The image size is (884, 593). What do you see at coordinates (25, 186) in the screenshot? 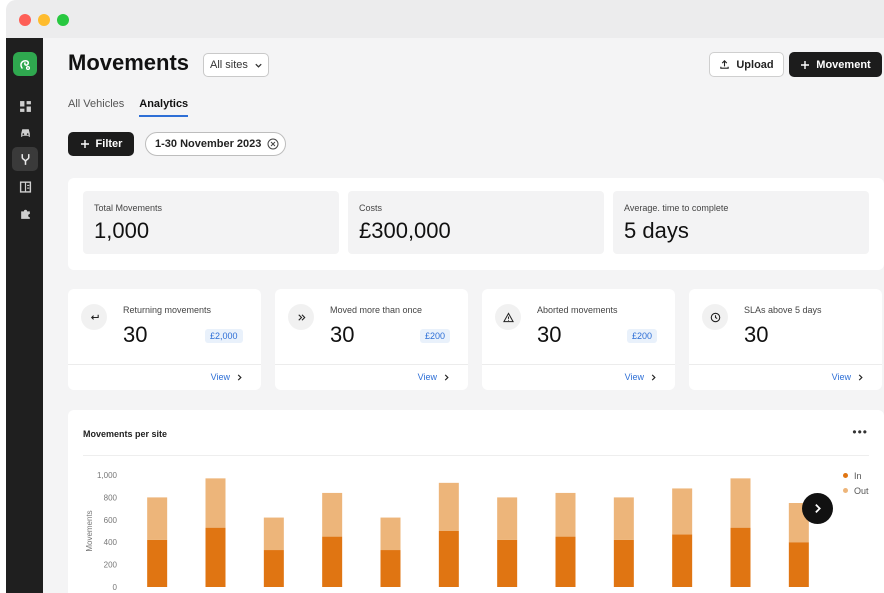
I see `building-icon` at bounding box center [25, 186].